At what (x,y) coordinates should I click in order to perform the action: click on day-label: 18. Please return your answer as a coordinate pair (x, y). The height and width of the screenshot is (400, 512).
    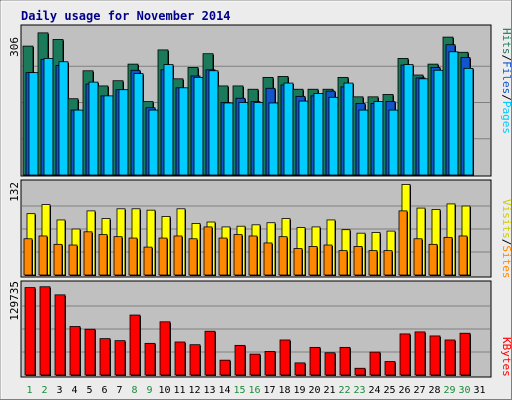
    Looking at the image, I should click on (284, 390).